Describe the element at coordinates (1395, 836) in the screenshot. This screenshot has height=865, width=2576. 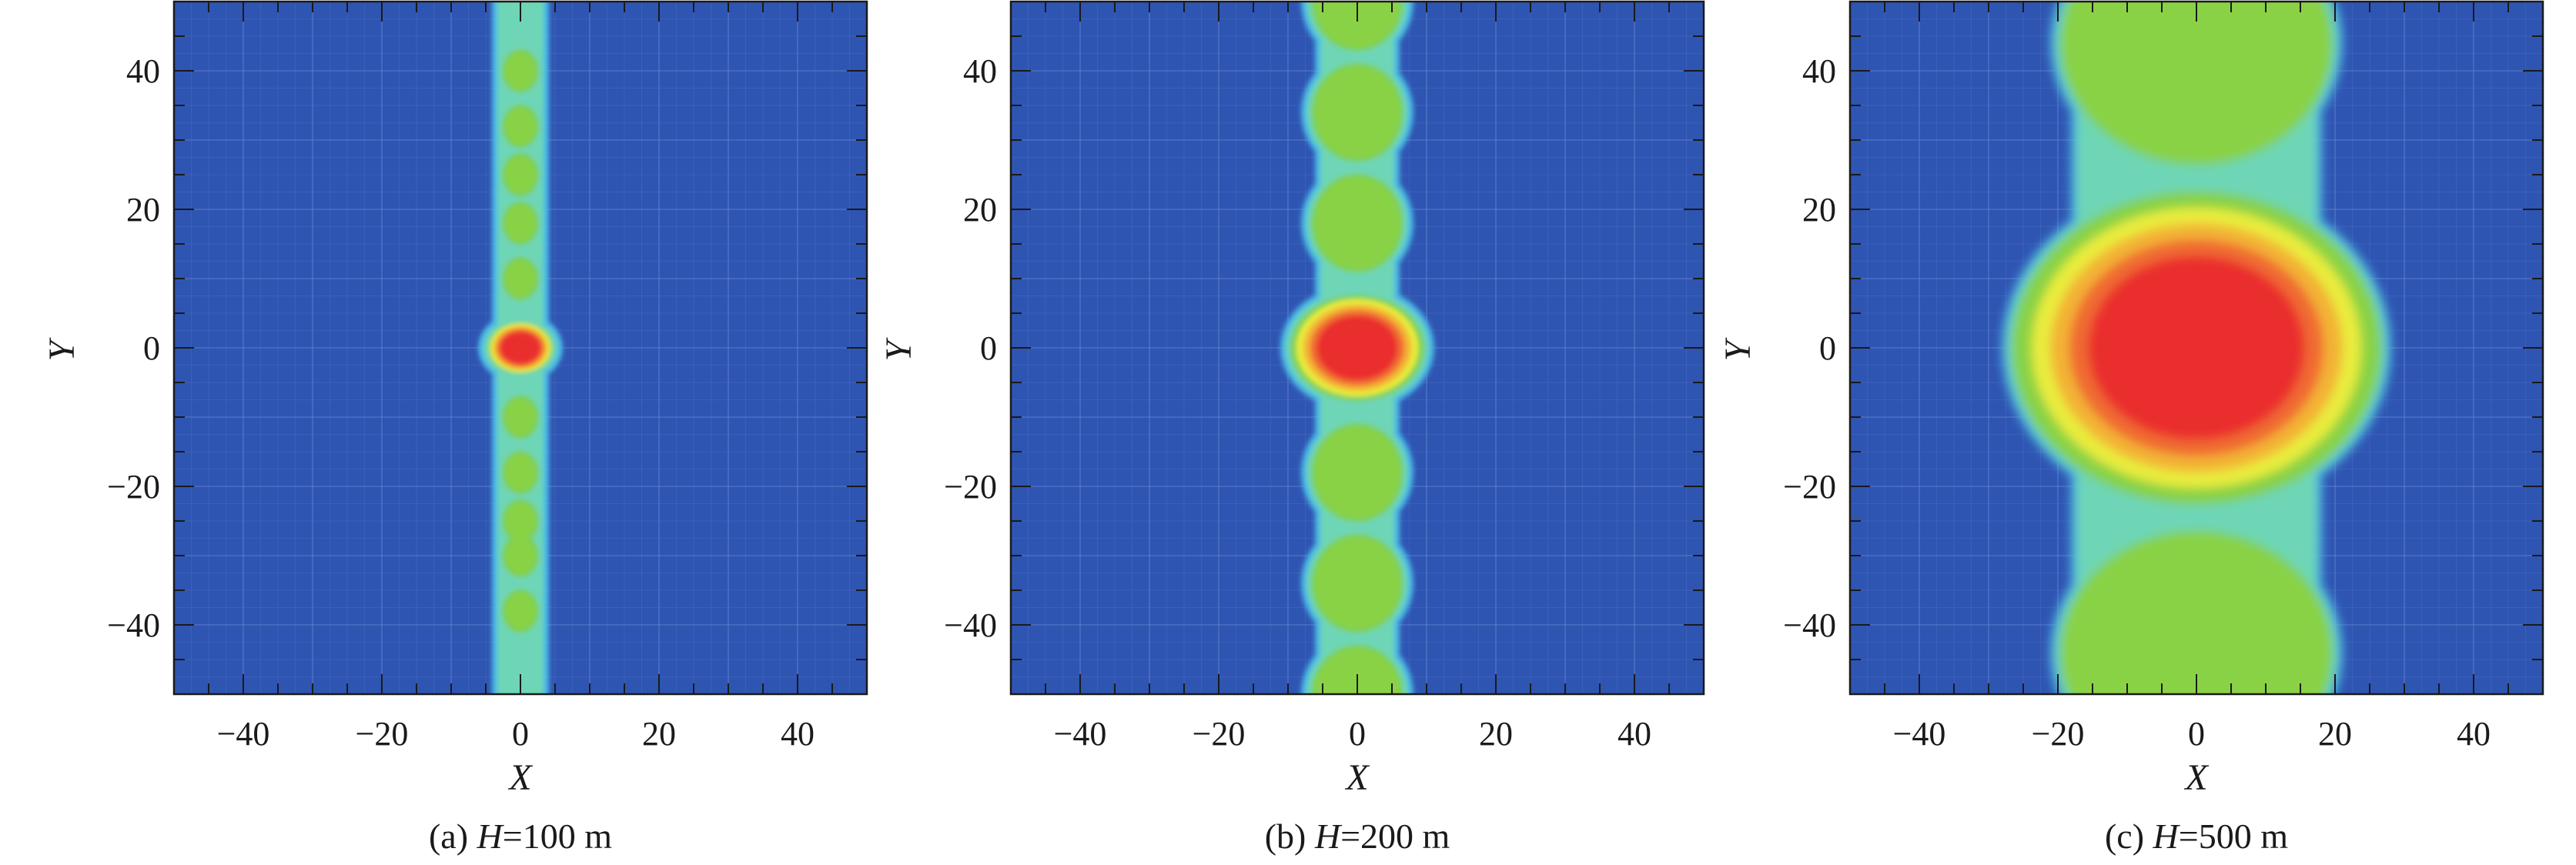
I see `caption-value: =200 m` at that location.